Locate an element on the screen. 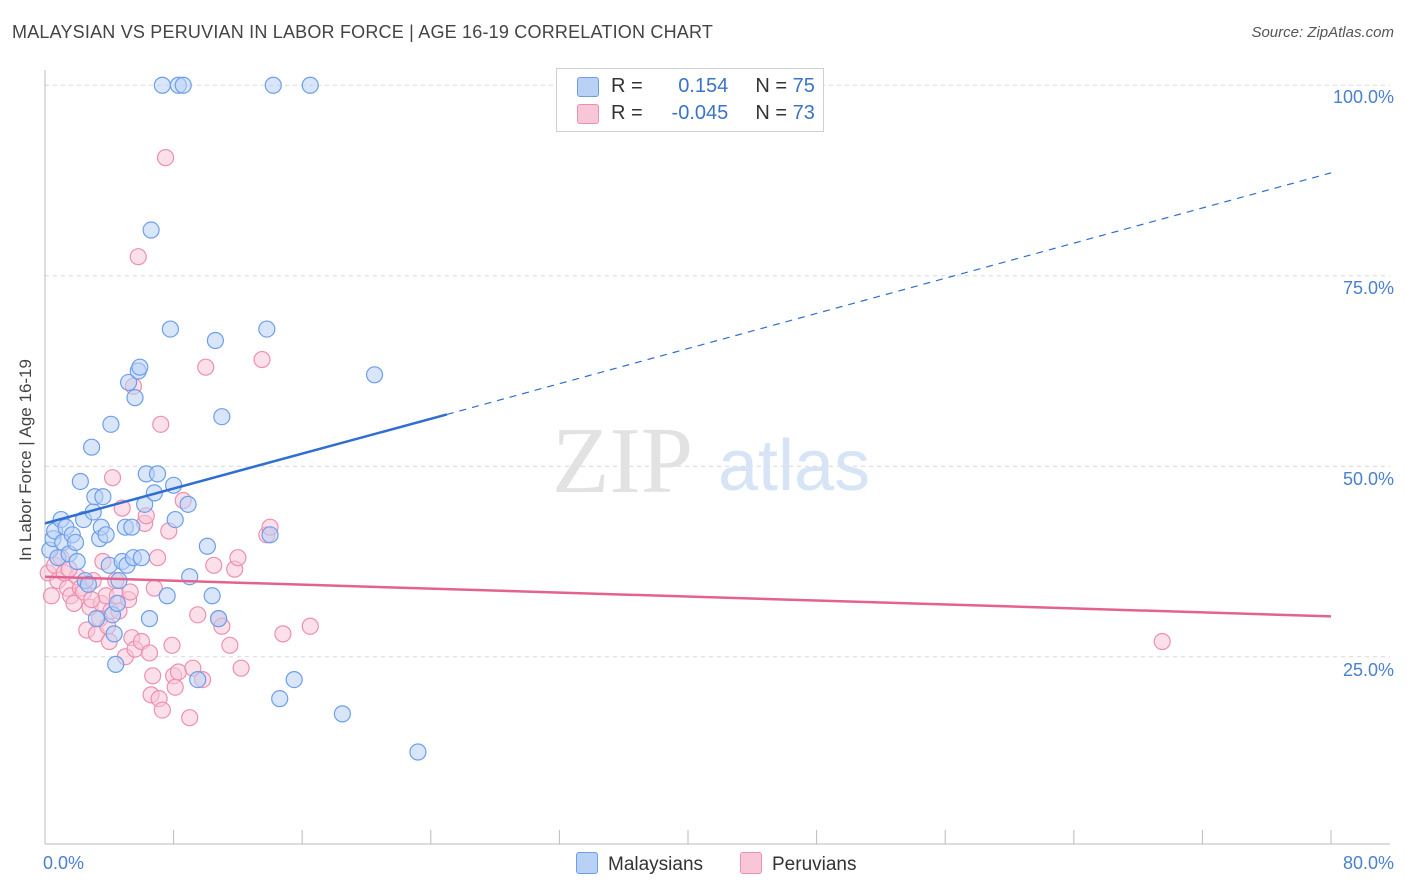  x-tick-max: 80.0% is located at coordinates (1368, 863).